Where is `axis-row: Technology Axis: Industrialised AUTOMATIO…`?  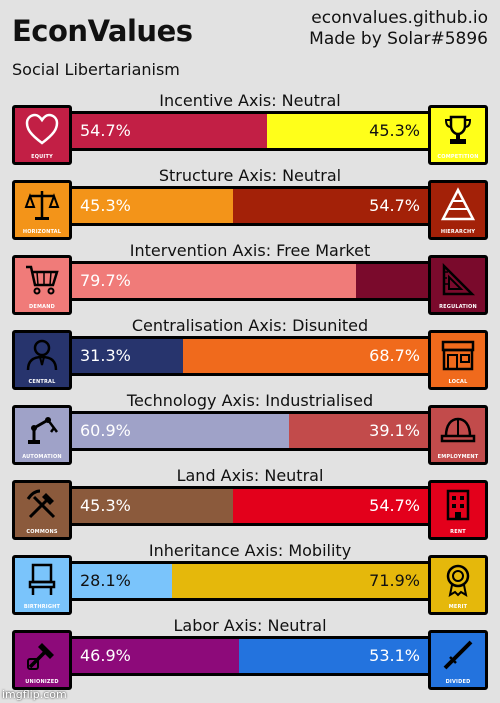 axis-row: Technology Axis: Industrialised AUTOMATIO… is located at coordinates (250, 429).